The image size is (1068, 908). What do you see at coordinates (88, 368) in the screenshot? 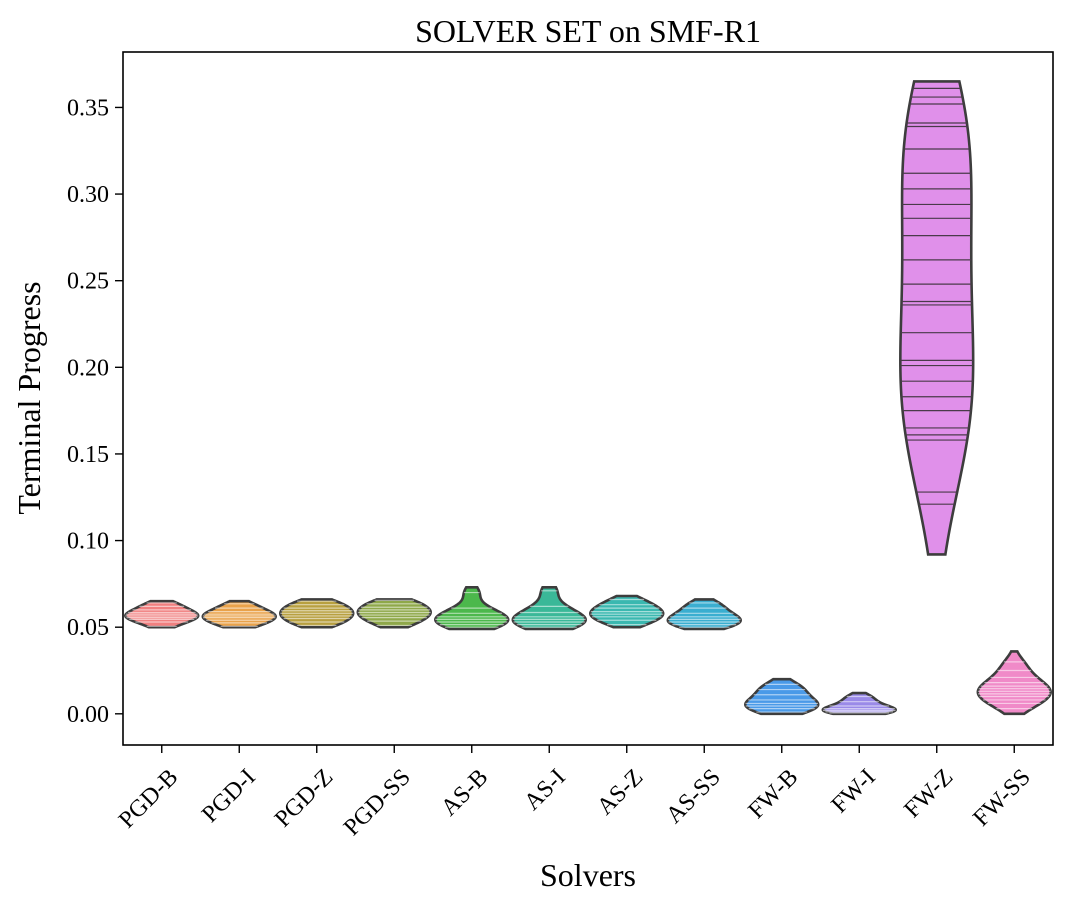
I see `y-tick-label: 0.20` at bounding box center [88, 368].